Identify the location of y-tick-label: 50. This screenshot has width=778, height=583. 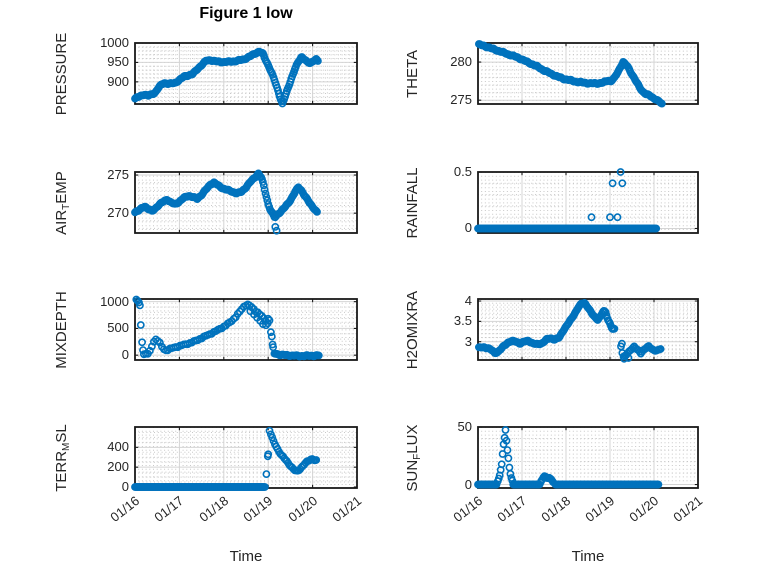
(464, 426).